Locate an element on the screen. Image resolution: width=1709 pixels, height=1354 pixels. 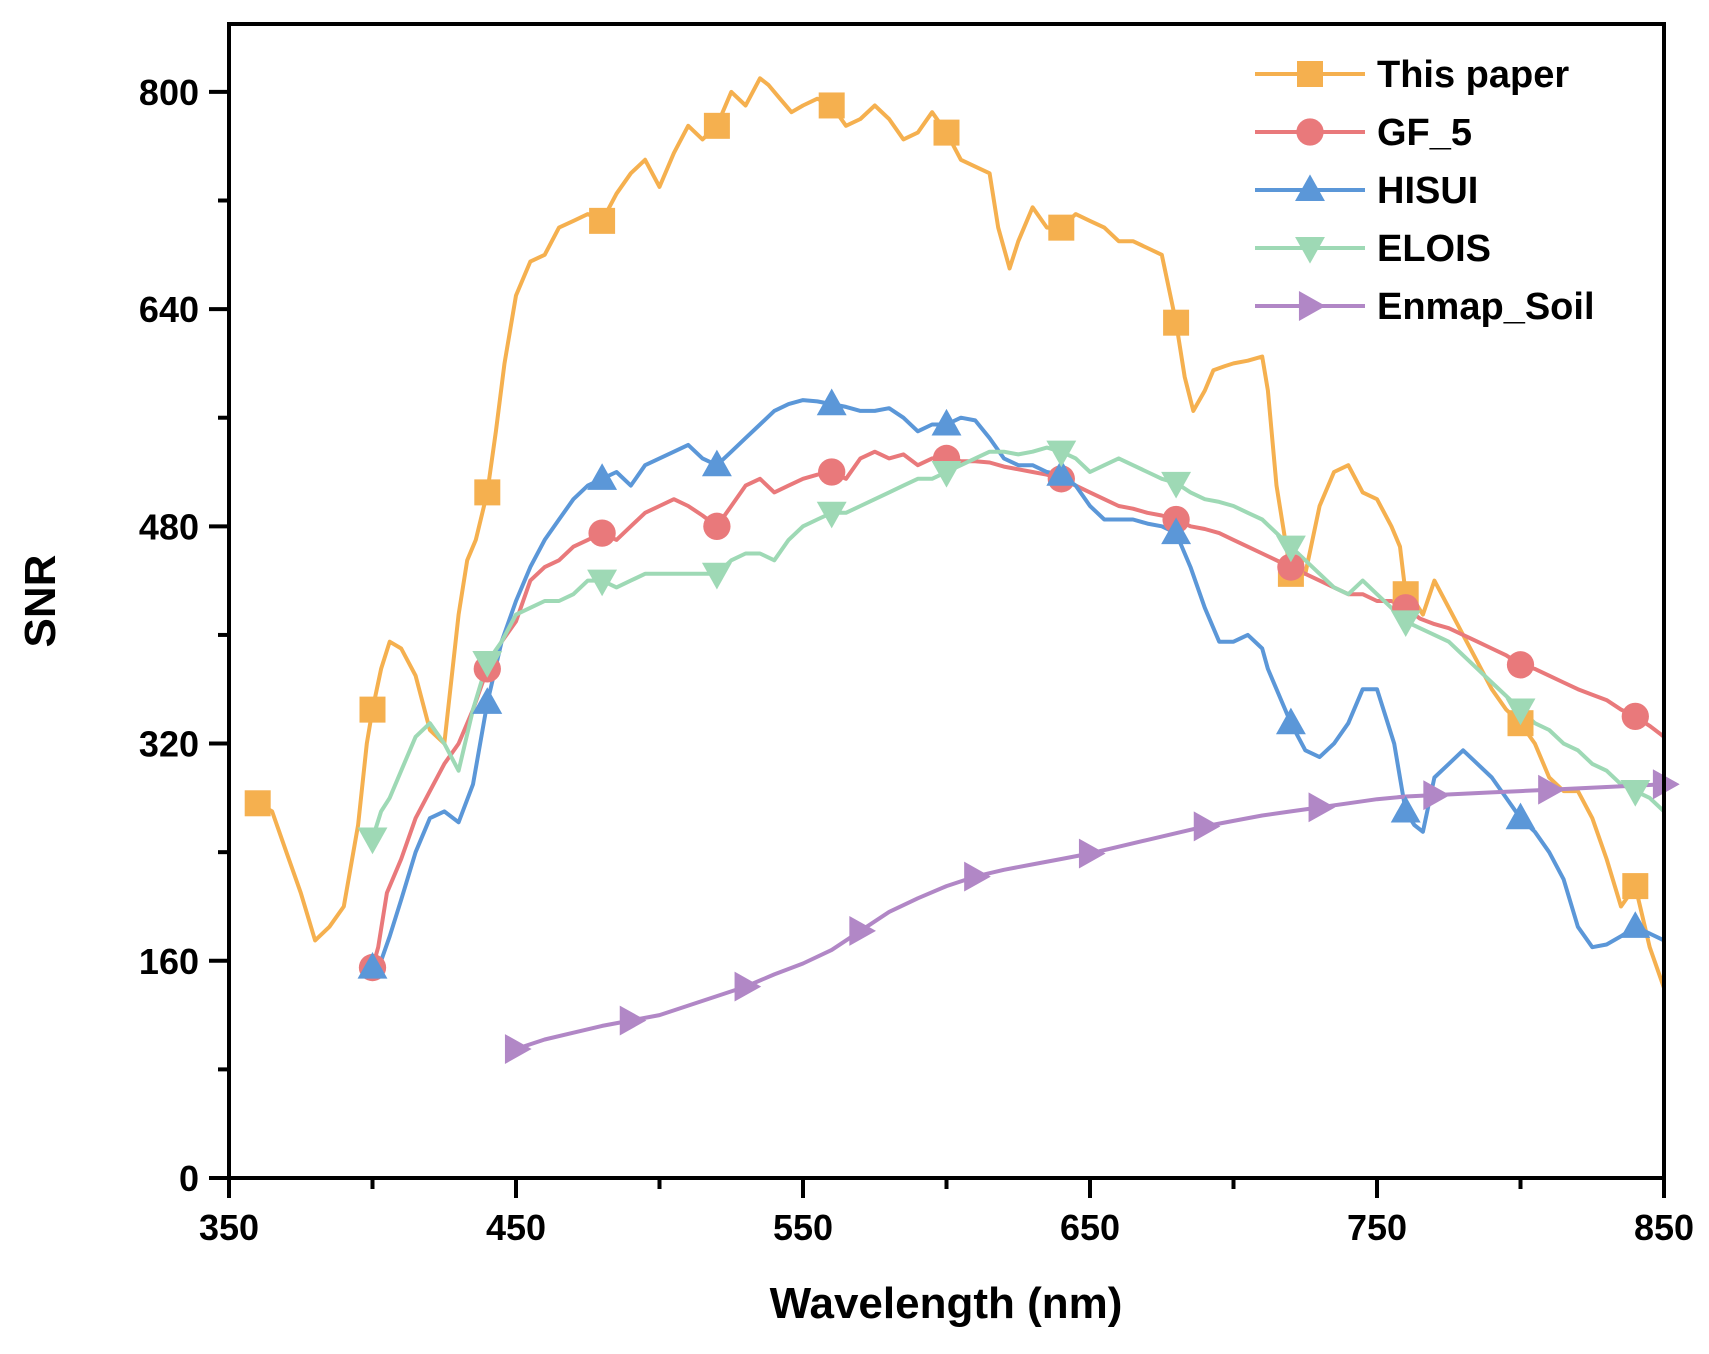
x-tick-label-650: 650 is located at coordinates (1090, 1227).